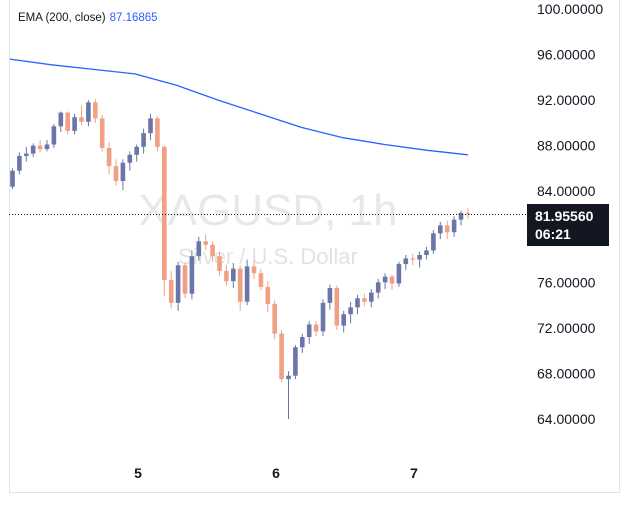  I want to click on indicator-legend: EMA (200, close) 87.16865, so click(88, 18).